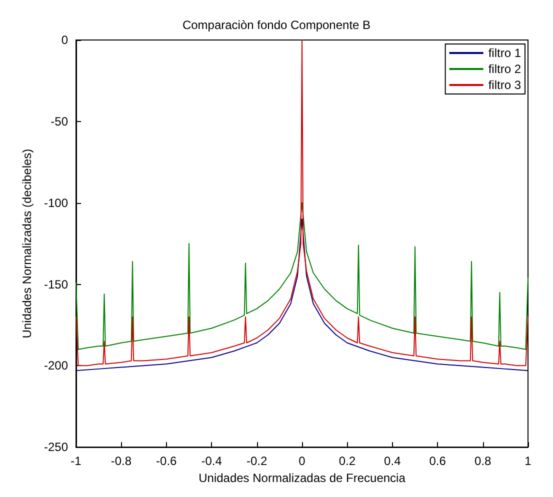  What do you see at coordinates (302, 478) in the screenshot?
I see `x-axis-title: Unidades Normalizadas de Frecuencia` at bounding box center [302, 478].